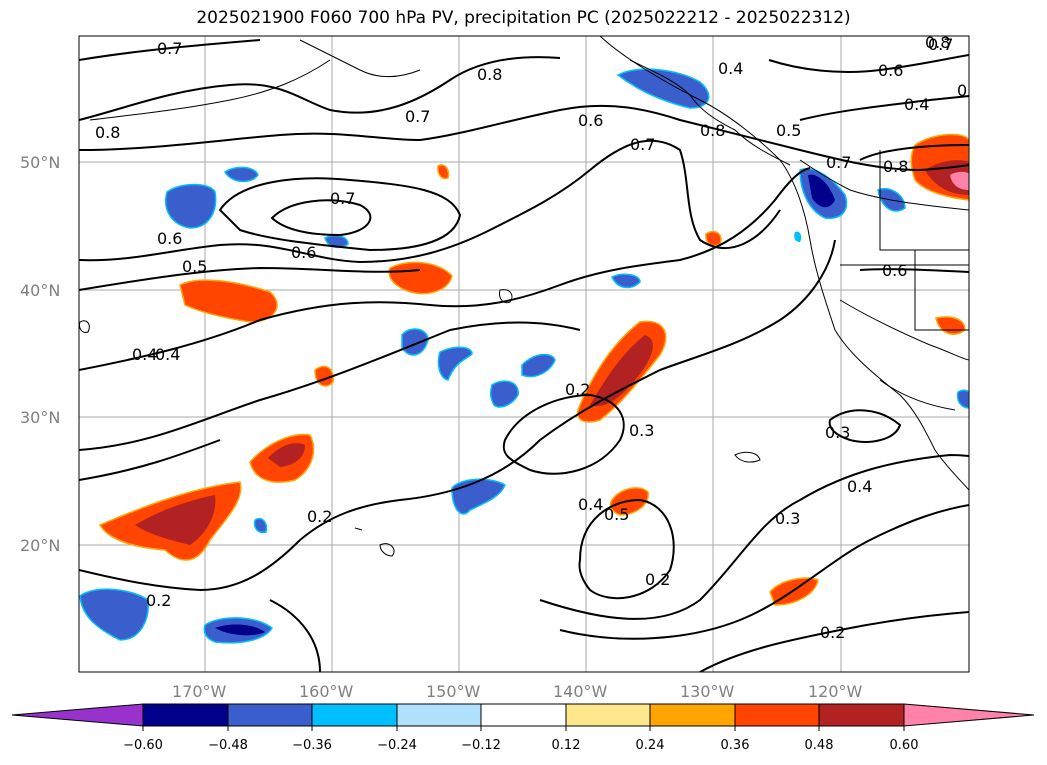 This screenshot has width=1047, height=765. Describe the element at coordinates (835, 691) in the screenshot. I see `lon-label: 120°W` at that location.